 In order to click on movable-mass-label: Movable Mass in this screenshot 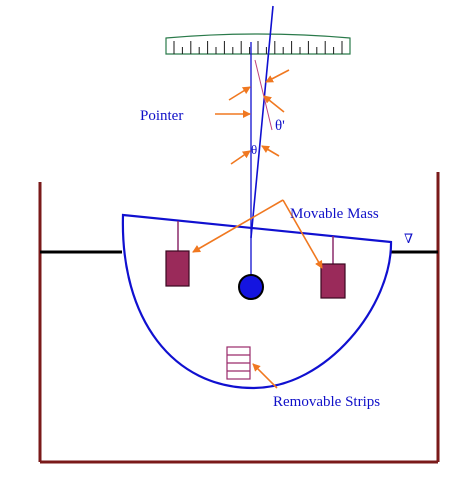, I will do `click(334, 214)`.